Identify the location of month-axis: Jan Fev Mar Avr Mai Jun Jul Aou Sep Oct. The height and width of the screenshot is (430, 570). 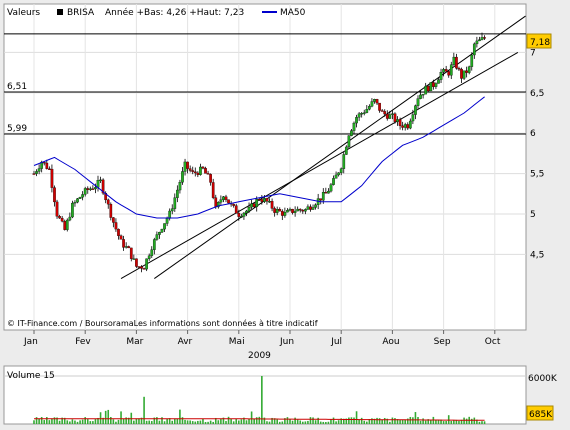
(262, 338).